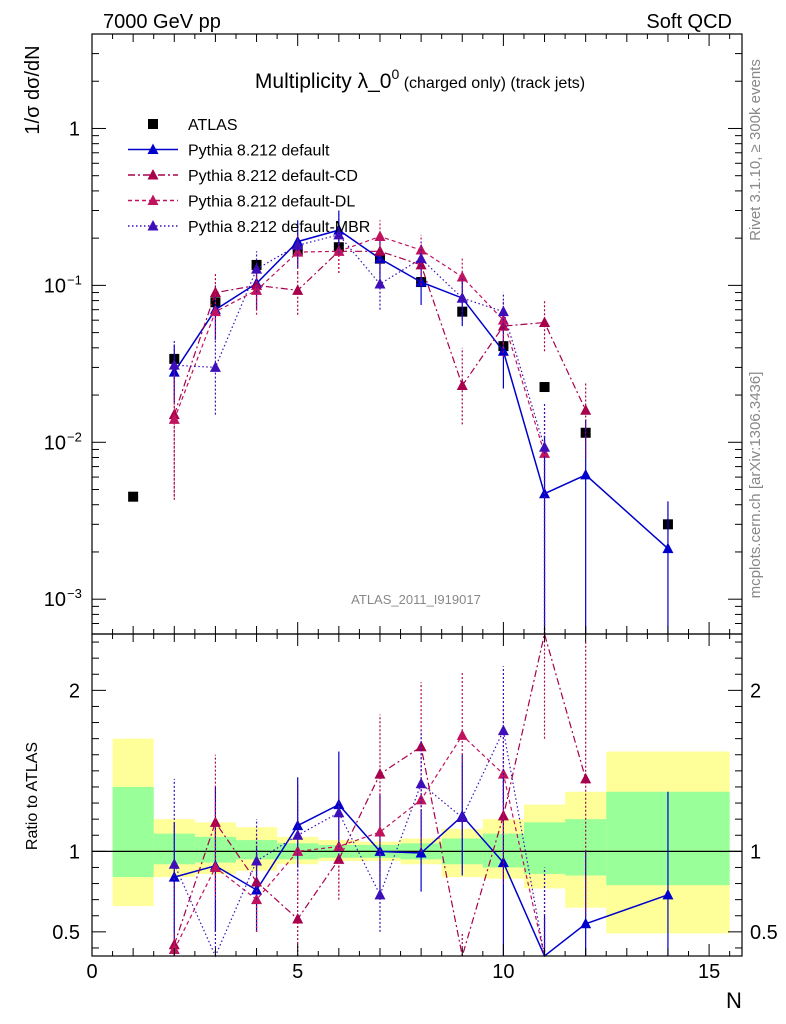 Image resolution: width=786 pixels, height=1024 pixels. What do you see at coordinates (764, 933) in the screenshot?
I see `ratio-y-tick-label-right: 0.5` at bounding box center [764, 933].